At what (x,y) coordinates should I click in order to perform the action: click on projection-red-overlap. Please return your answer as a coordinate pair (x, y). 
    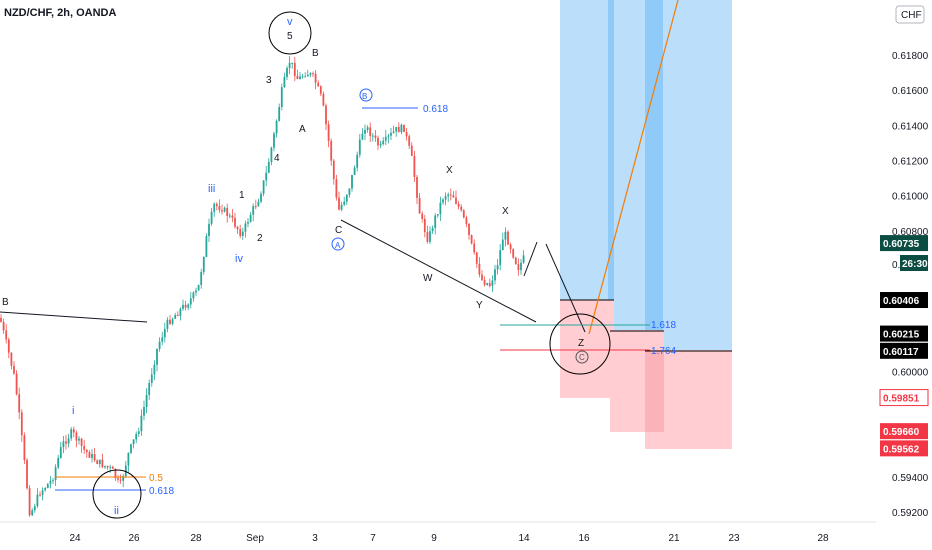
    Looking at the image, I should click on (654, 391).